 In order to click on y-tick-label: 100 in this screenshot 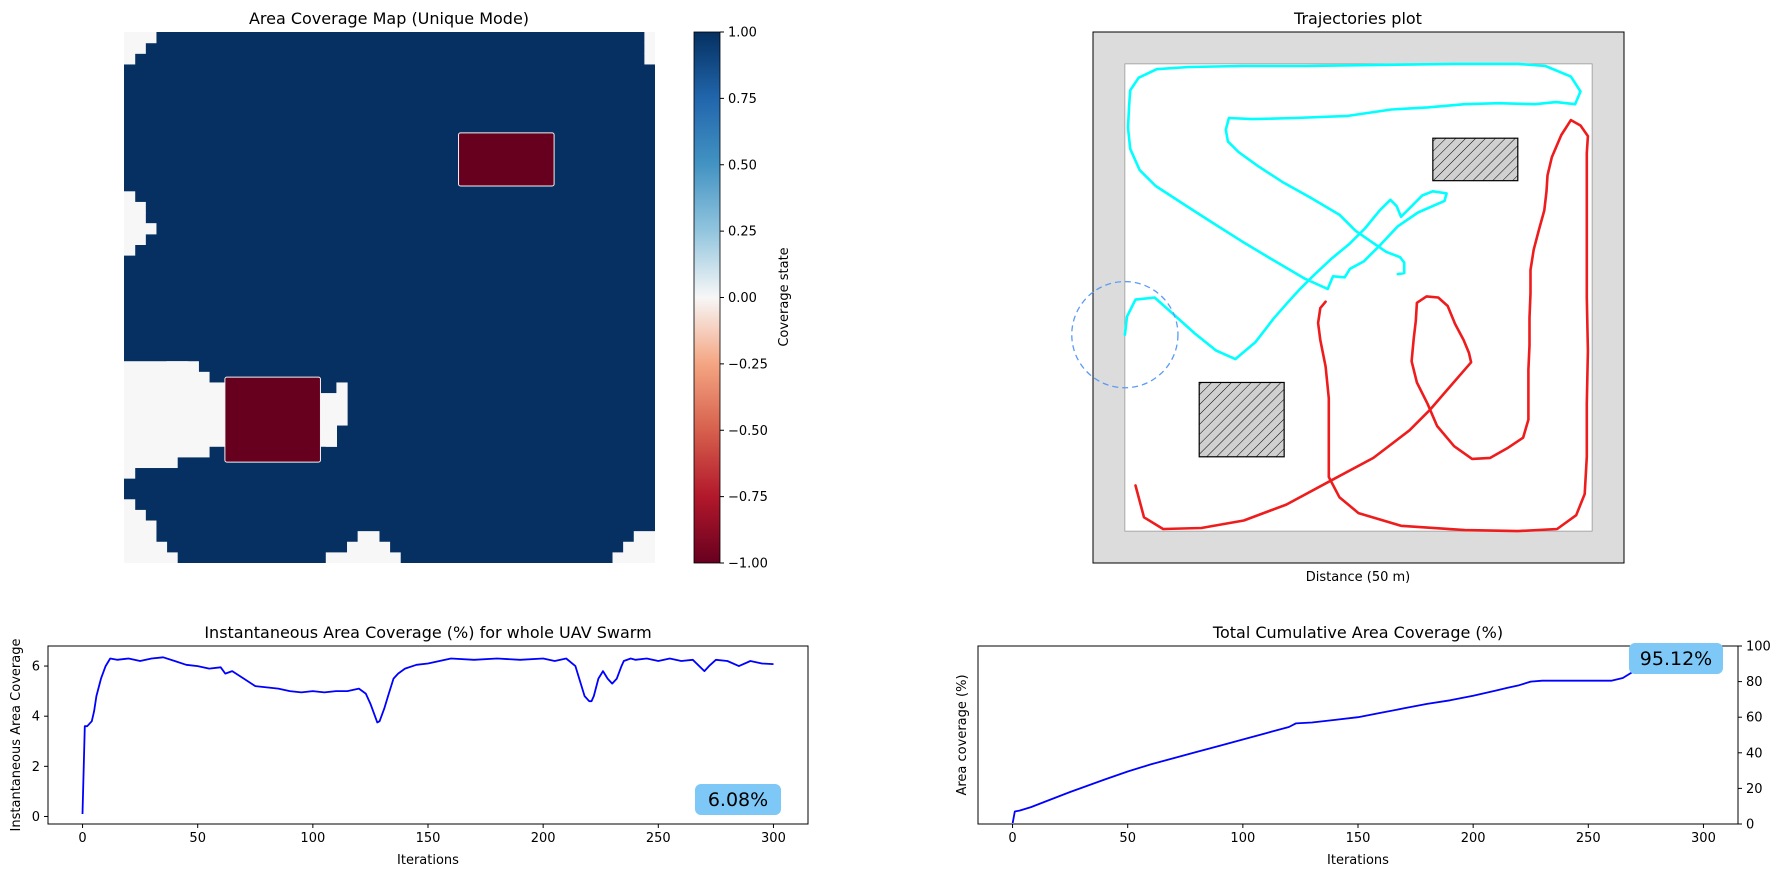, I will do `click(1758, 647)`.